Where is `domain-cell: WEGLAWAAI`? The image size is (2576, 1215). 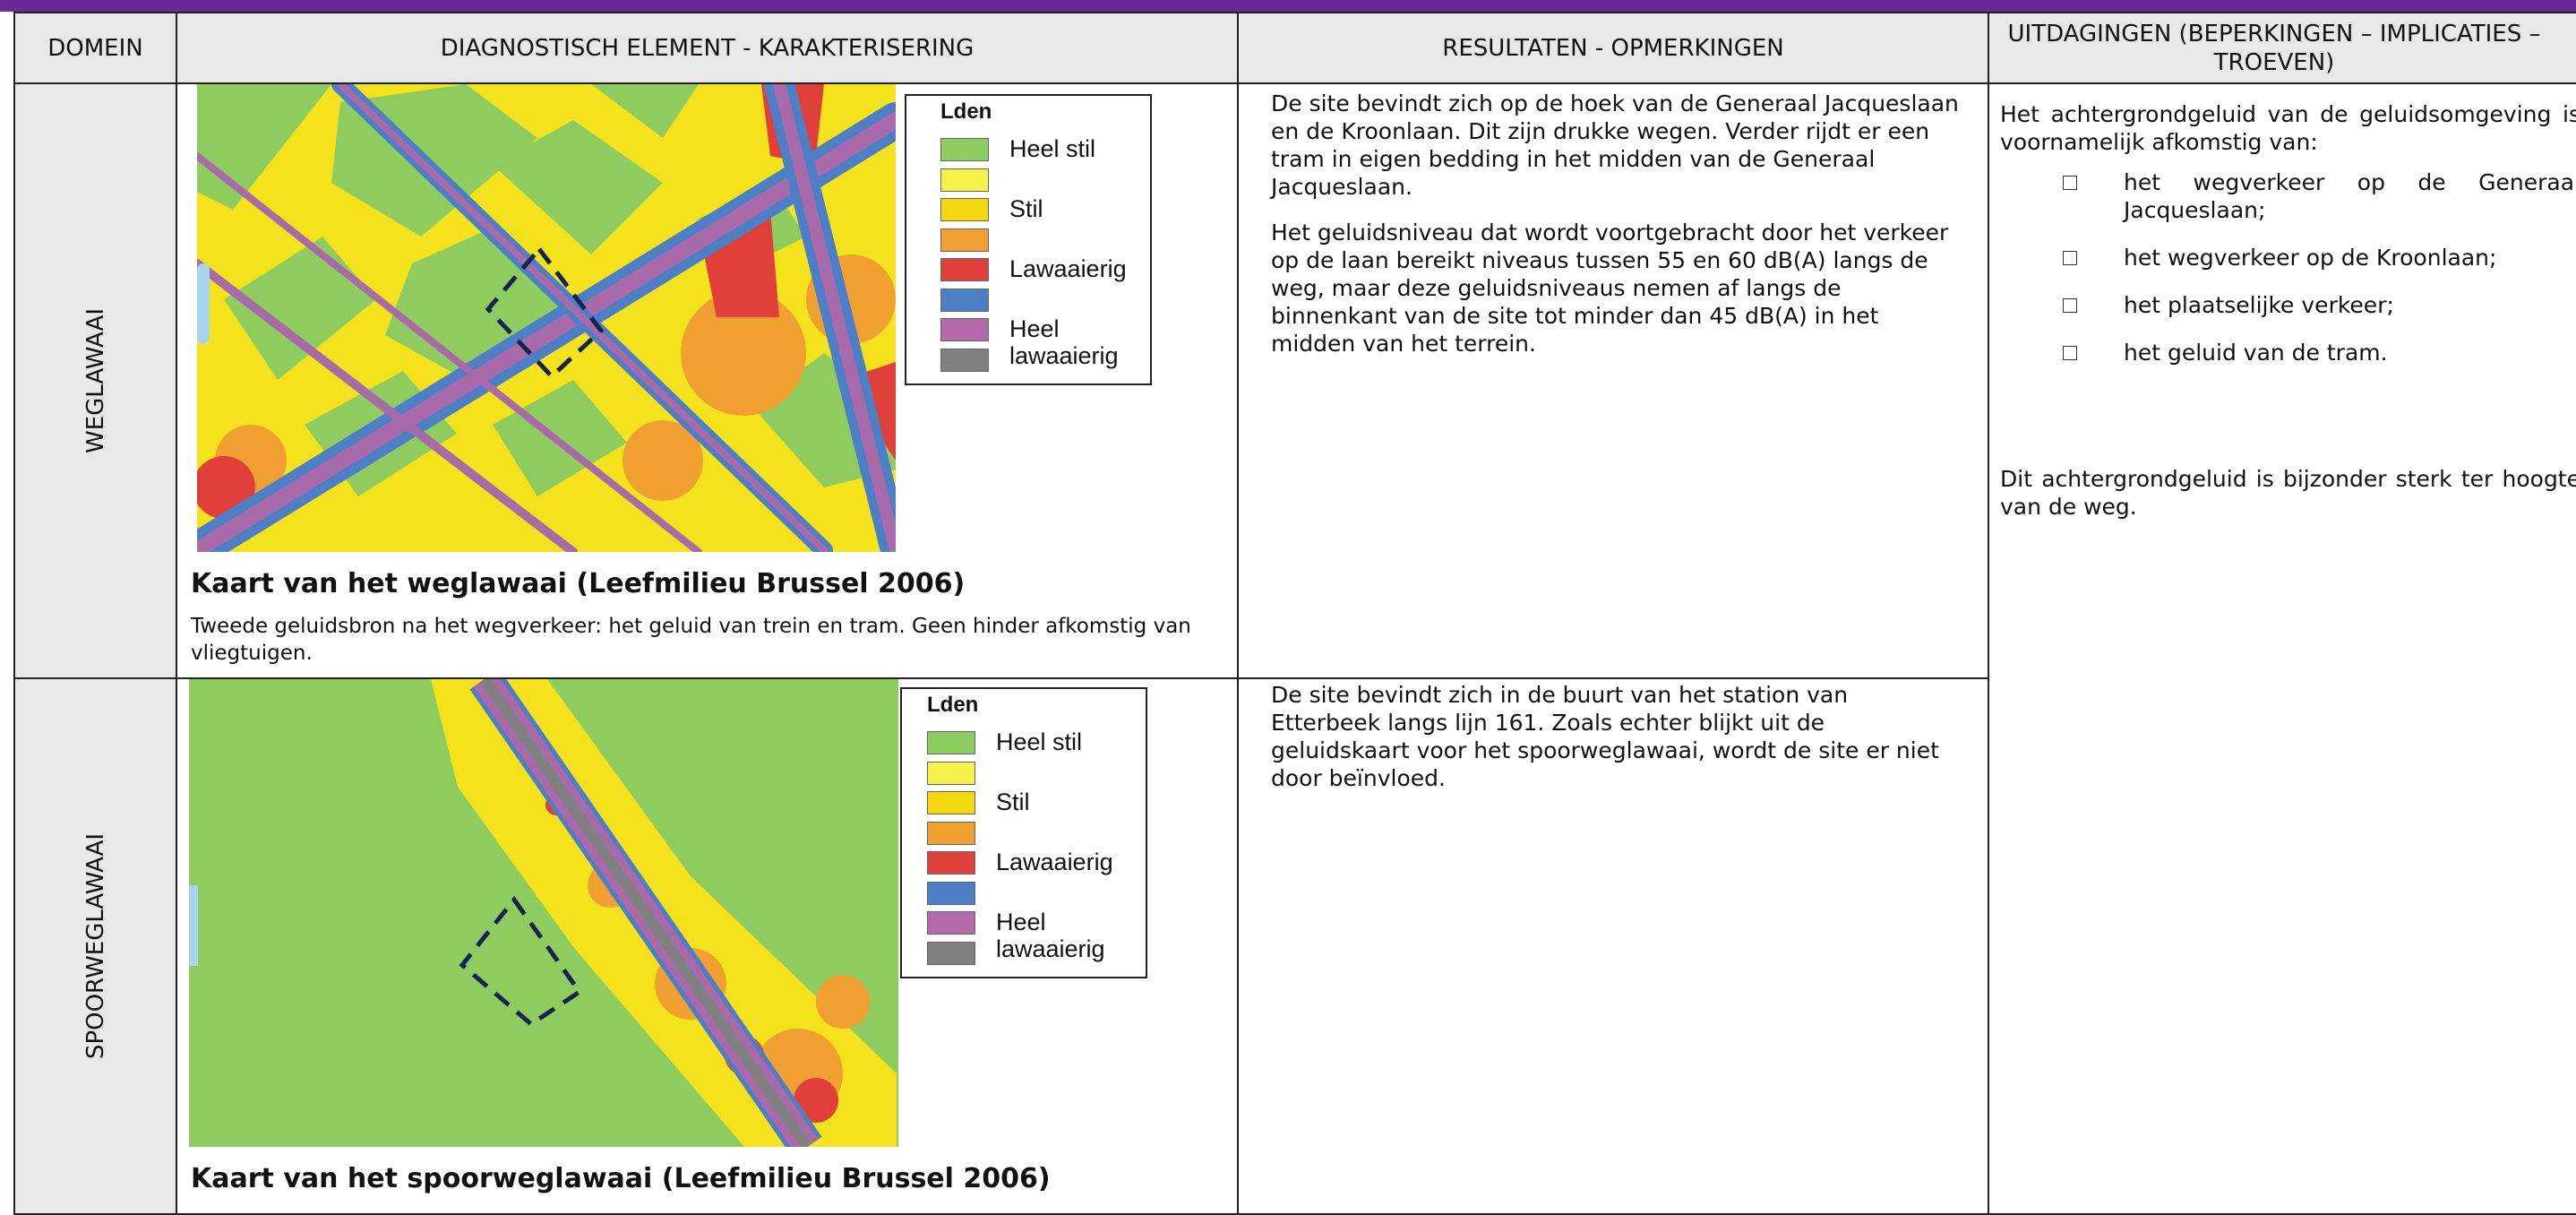 domain-cell: WEGLAWAAI is located at coordinates (95, 380).